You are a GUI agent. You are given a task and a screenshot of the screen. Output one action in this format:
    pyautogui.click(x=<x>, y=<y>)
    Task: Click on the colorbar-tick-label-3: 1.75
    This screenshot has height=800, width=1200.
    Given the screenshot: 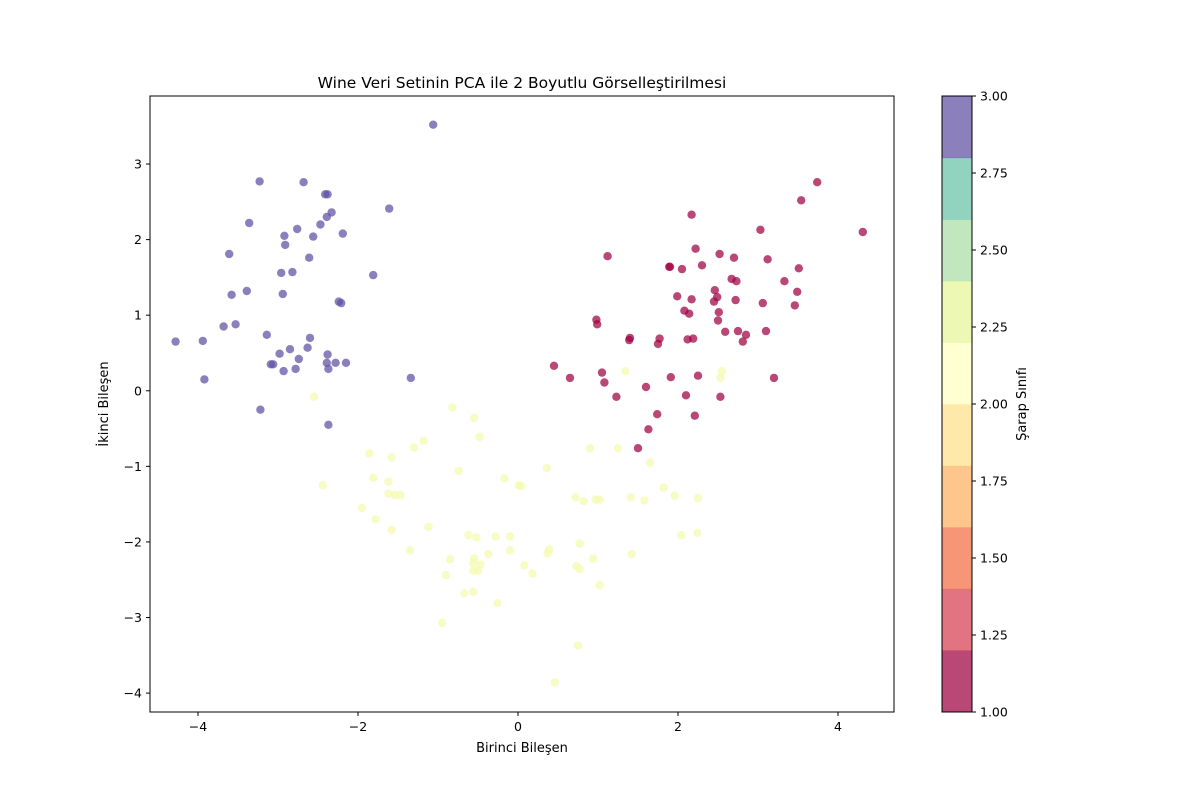 What is the action you would take?
    pyautogui.click(x=994, y=481)
    